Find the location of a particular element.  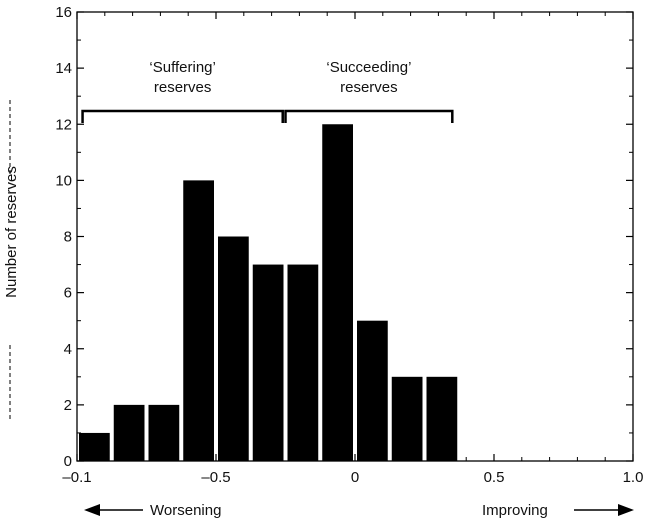

y-tick-label-1: 2 is located at coordinates (68, 405).